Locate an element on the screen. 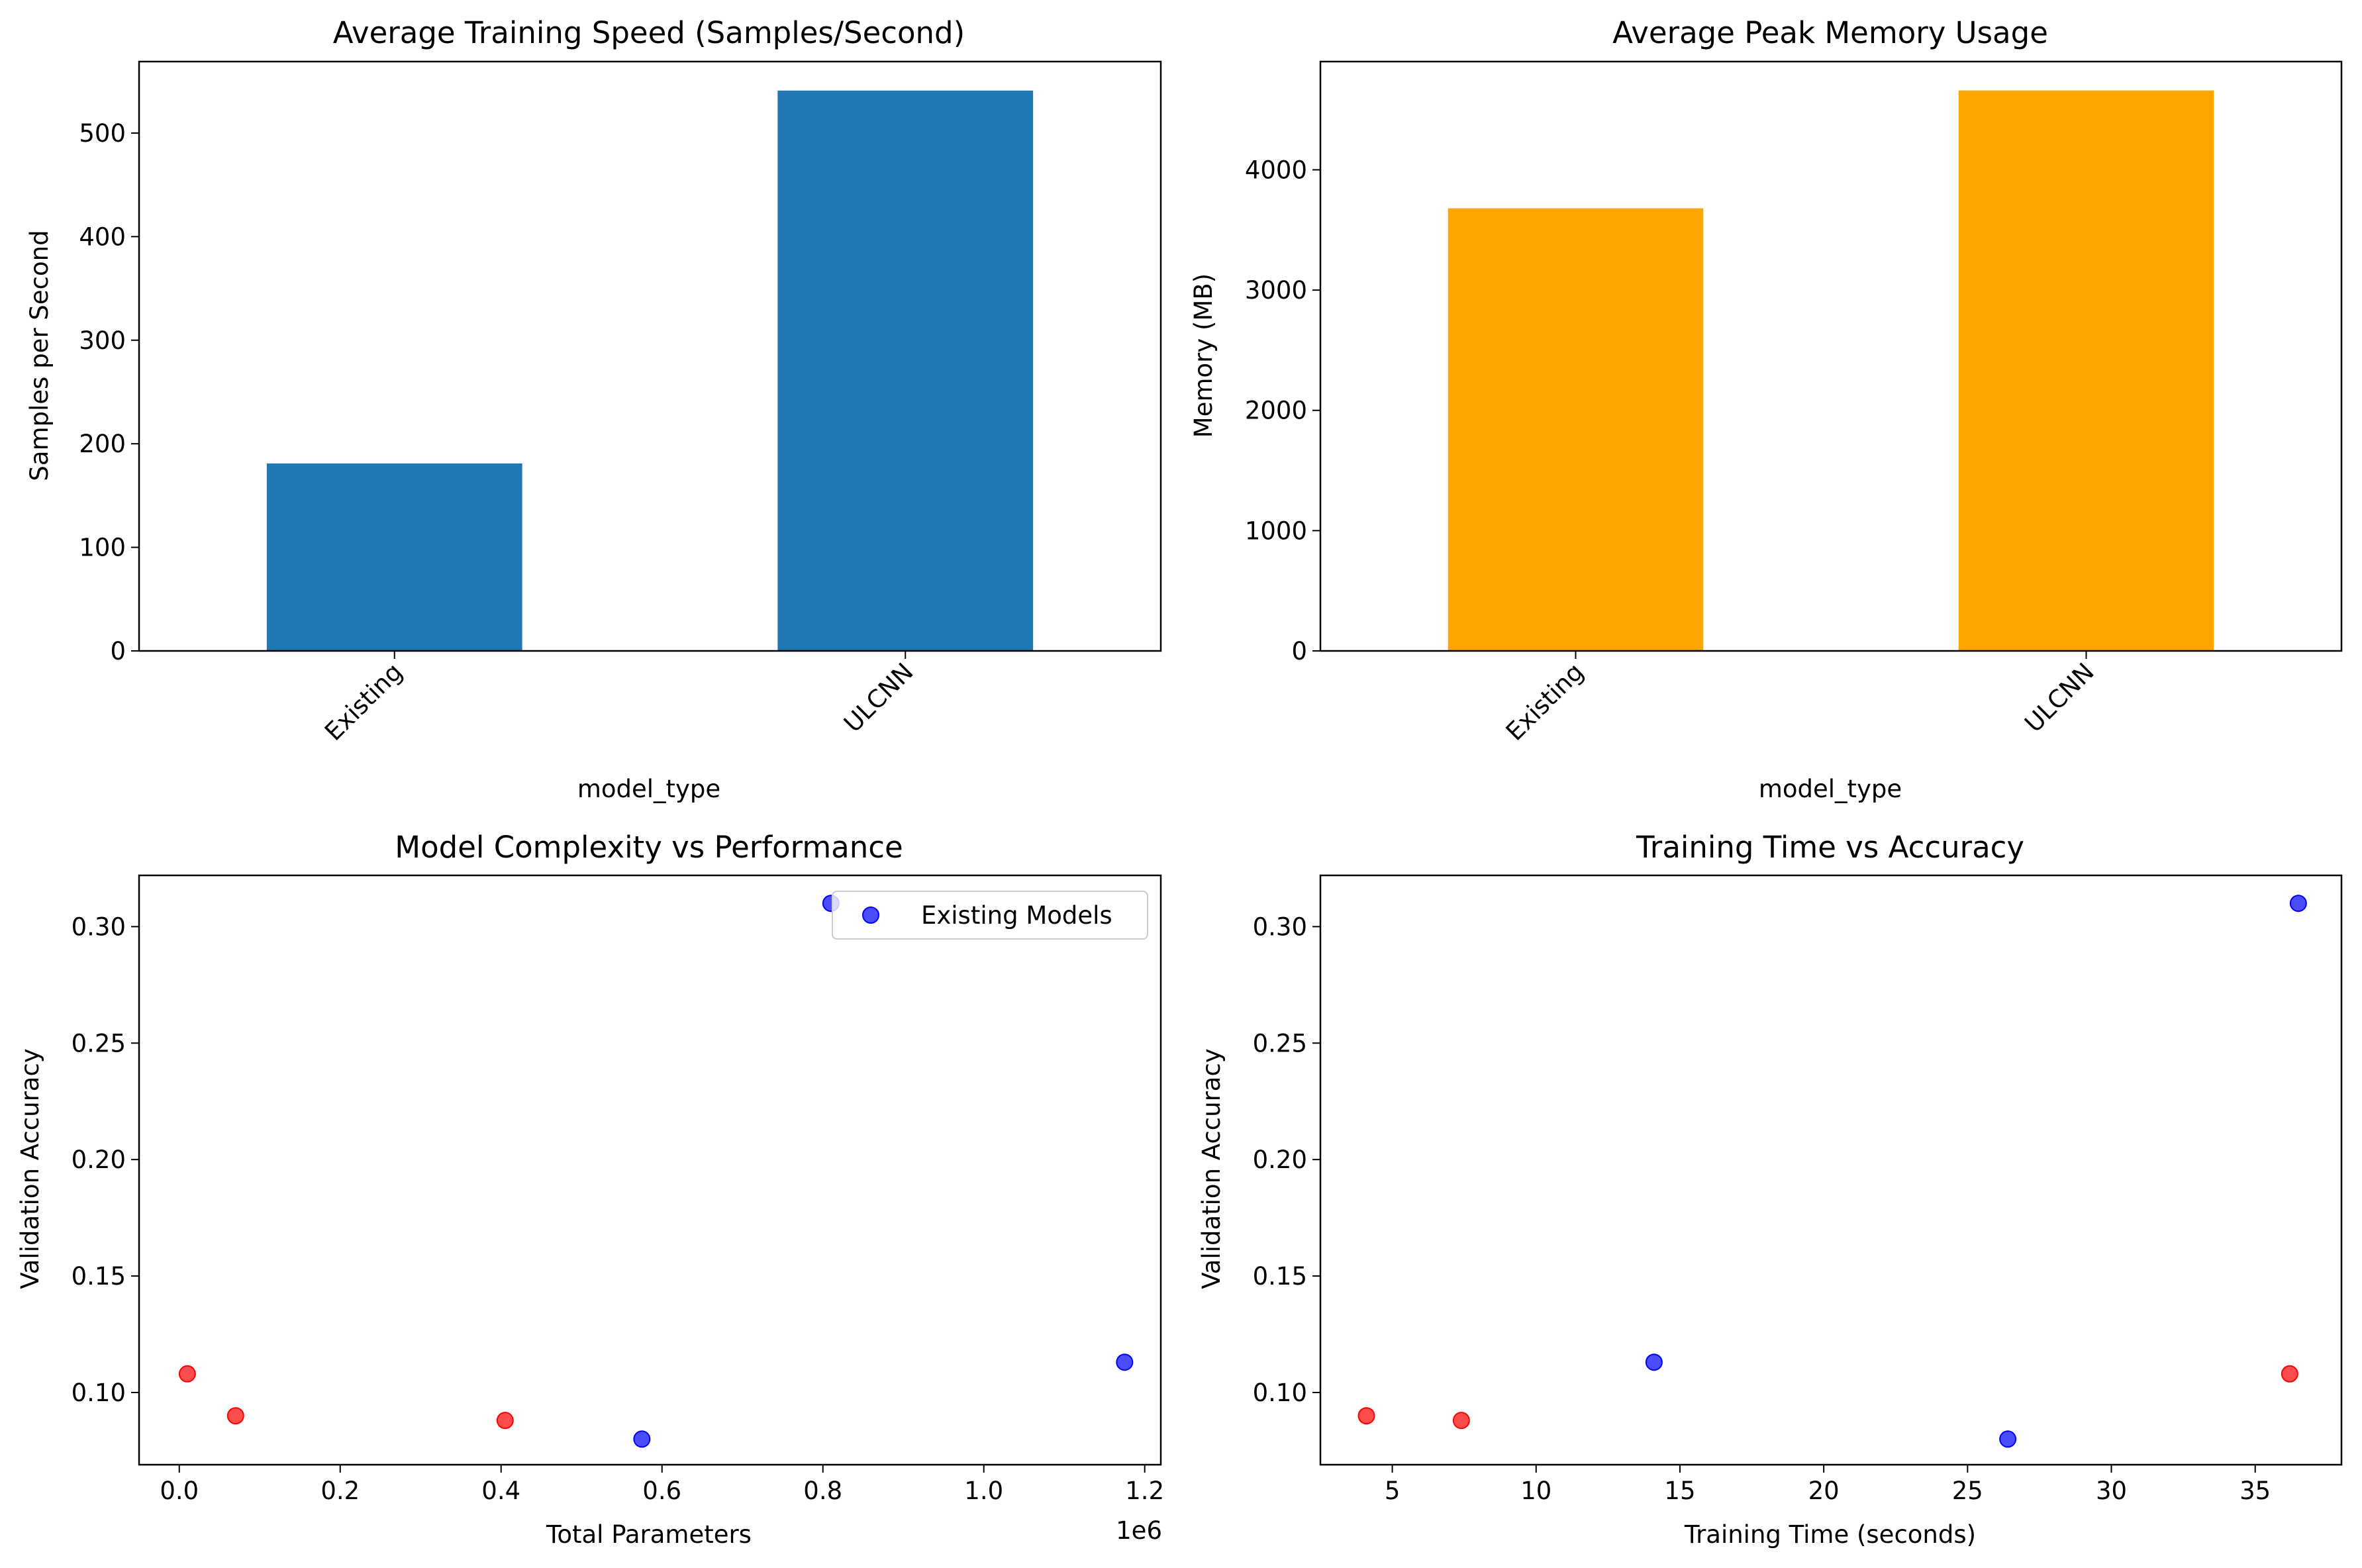  training-speed-bar-ulcnn is located at coordinates (905, 370).